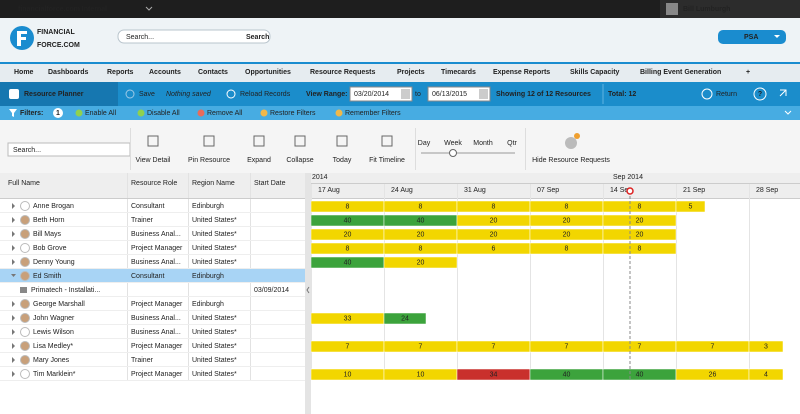  Describe the element at coordinates (147, 94) in the screenshot. I see `save-button: Save` at that location.